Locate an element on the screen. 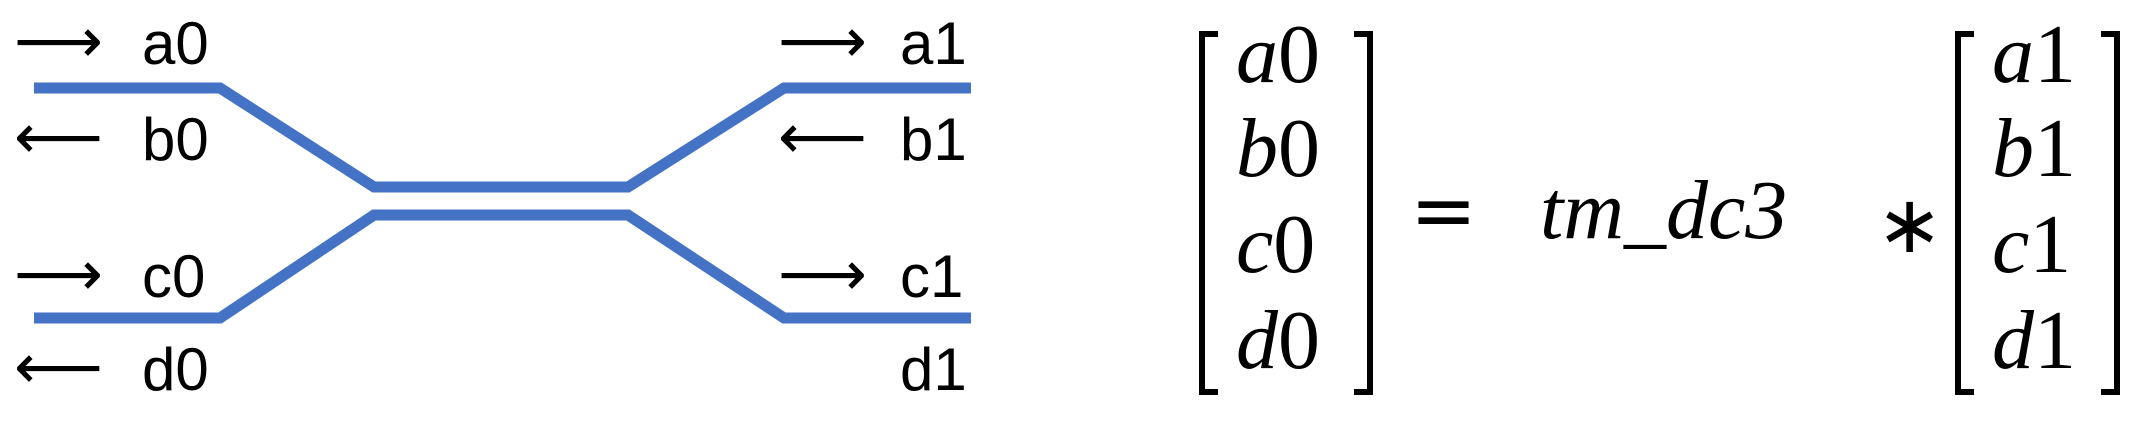  vector-entry-b0: b0 is located at coordinates (1278, 148).